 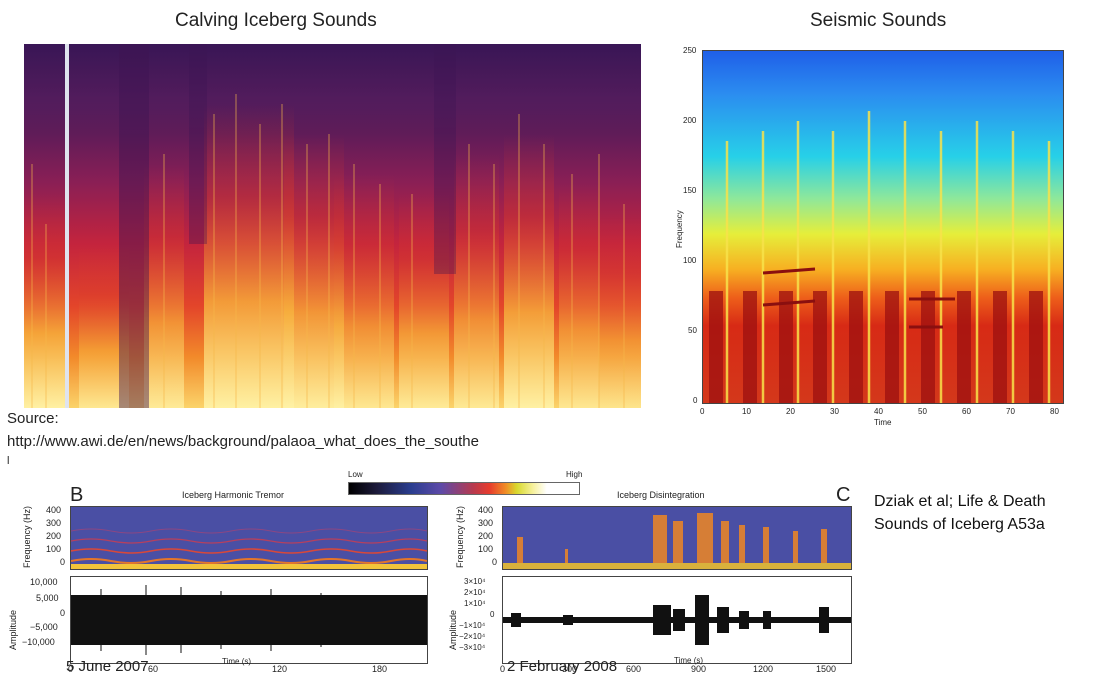 What do you see at coordinates (1010, 411) in the screenshot?
I see `seismic-x-tick: 70` at bounding box center [1010, 411].